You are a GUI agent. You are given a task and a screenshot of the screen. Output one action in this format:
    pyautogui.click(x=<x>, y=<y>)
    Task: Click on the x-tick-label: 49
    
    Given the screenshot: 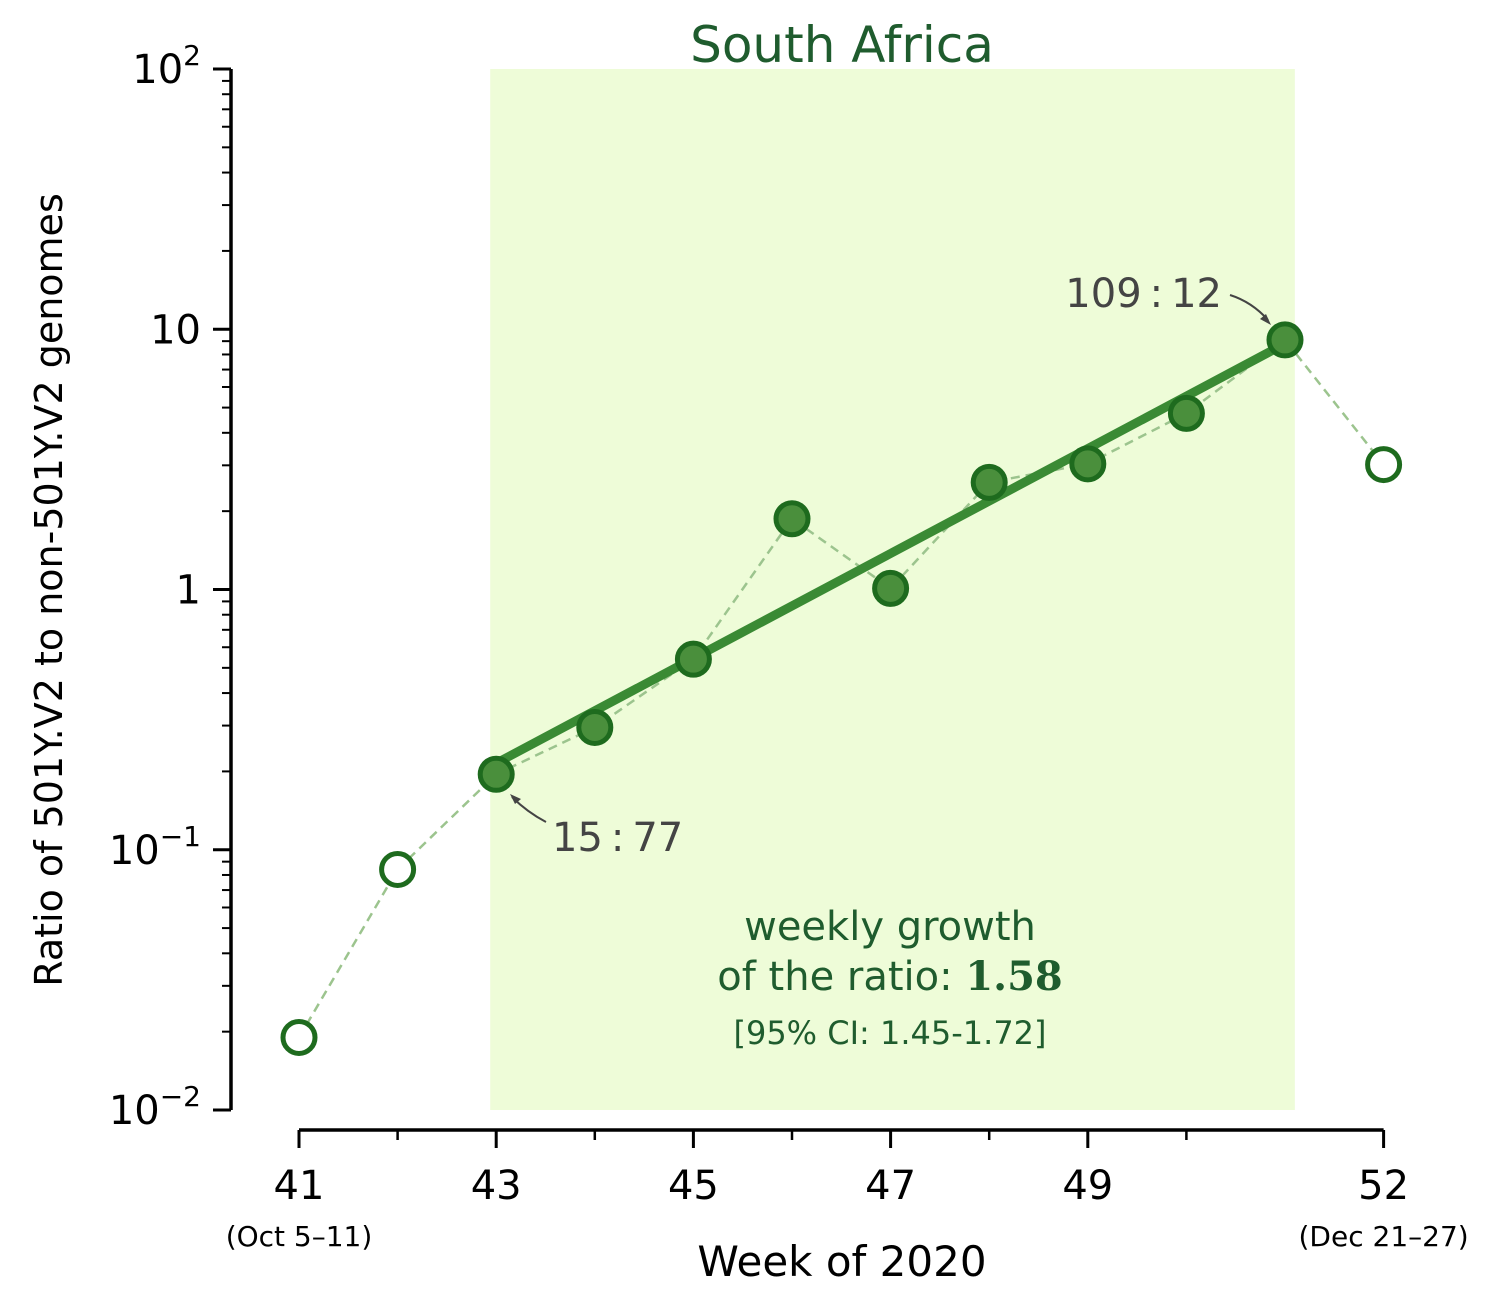 What is the action you would take?
    pyautogui.click(x=1087, y=1186)
    